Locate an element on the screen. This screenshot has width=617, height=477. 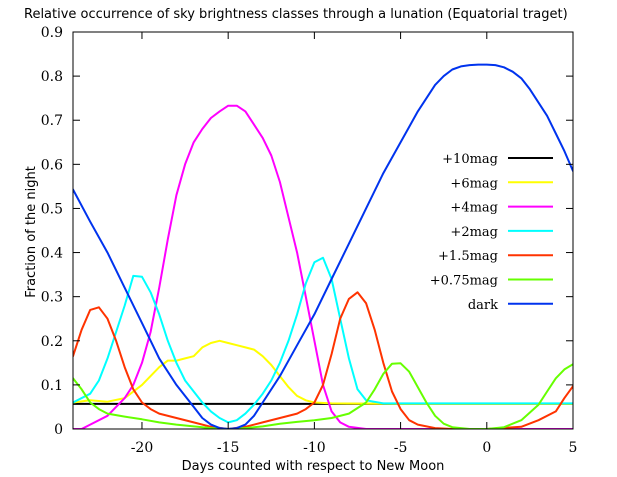
legend-label-2mag: +2mag is located at coordinates (474, 232).